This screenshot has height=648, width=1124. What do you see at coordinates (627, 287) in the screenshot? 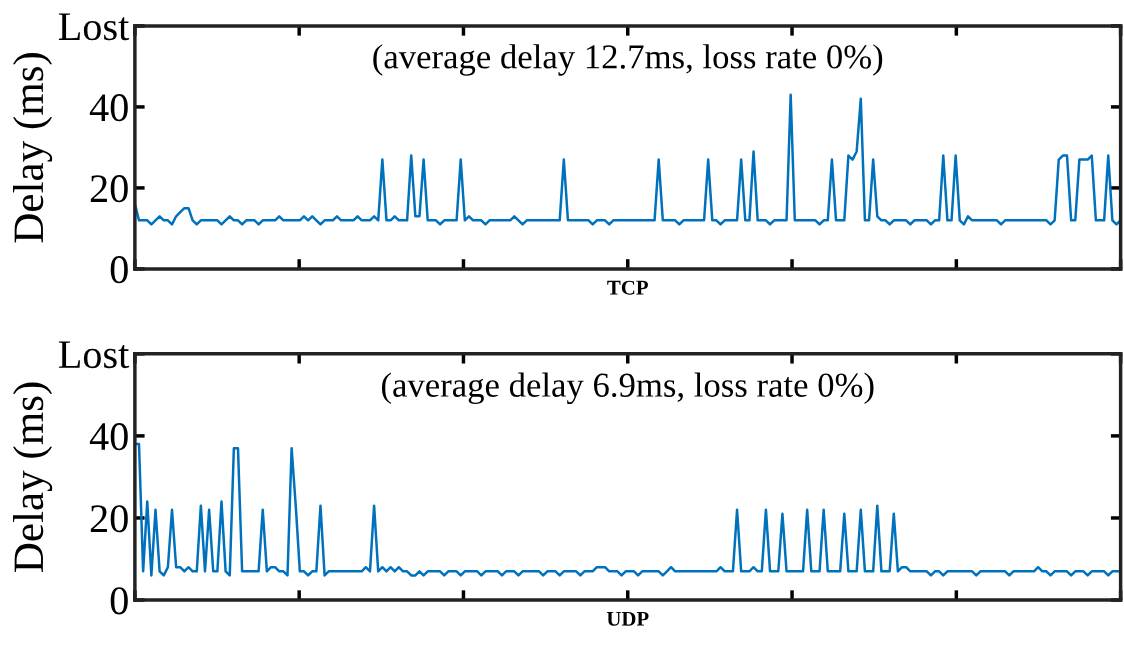
I see `x-axis-title: TCP` at bounding box center [627, 287].